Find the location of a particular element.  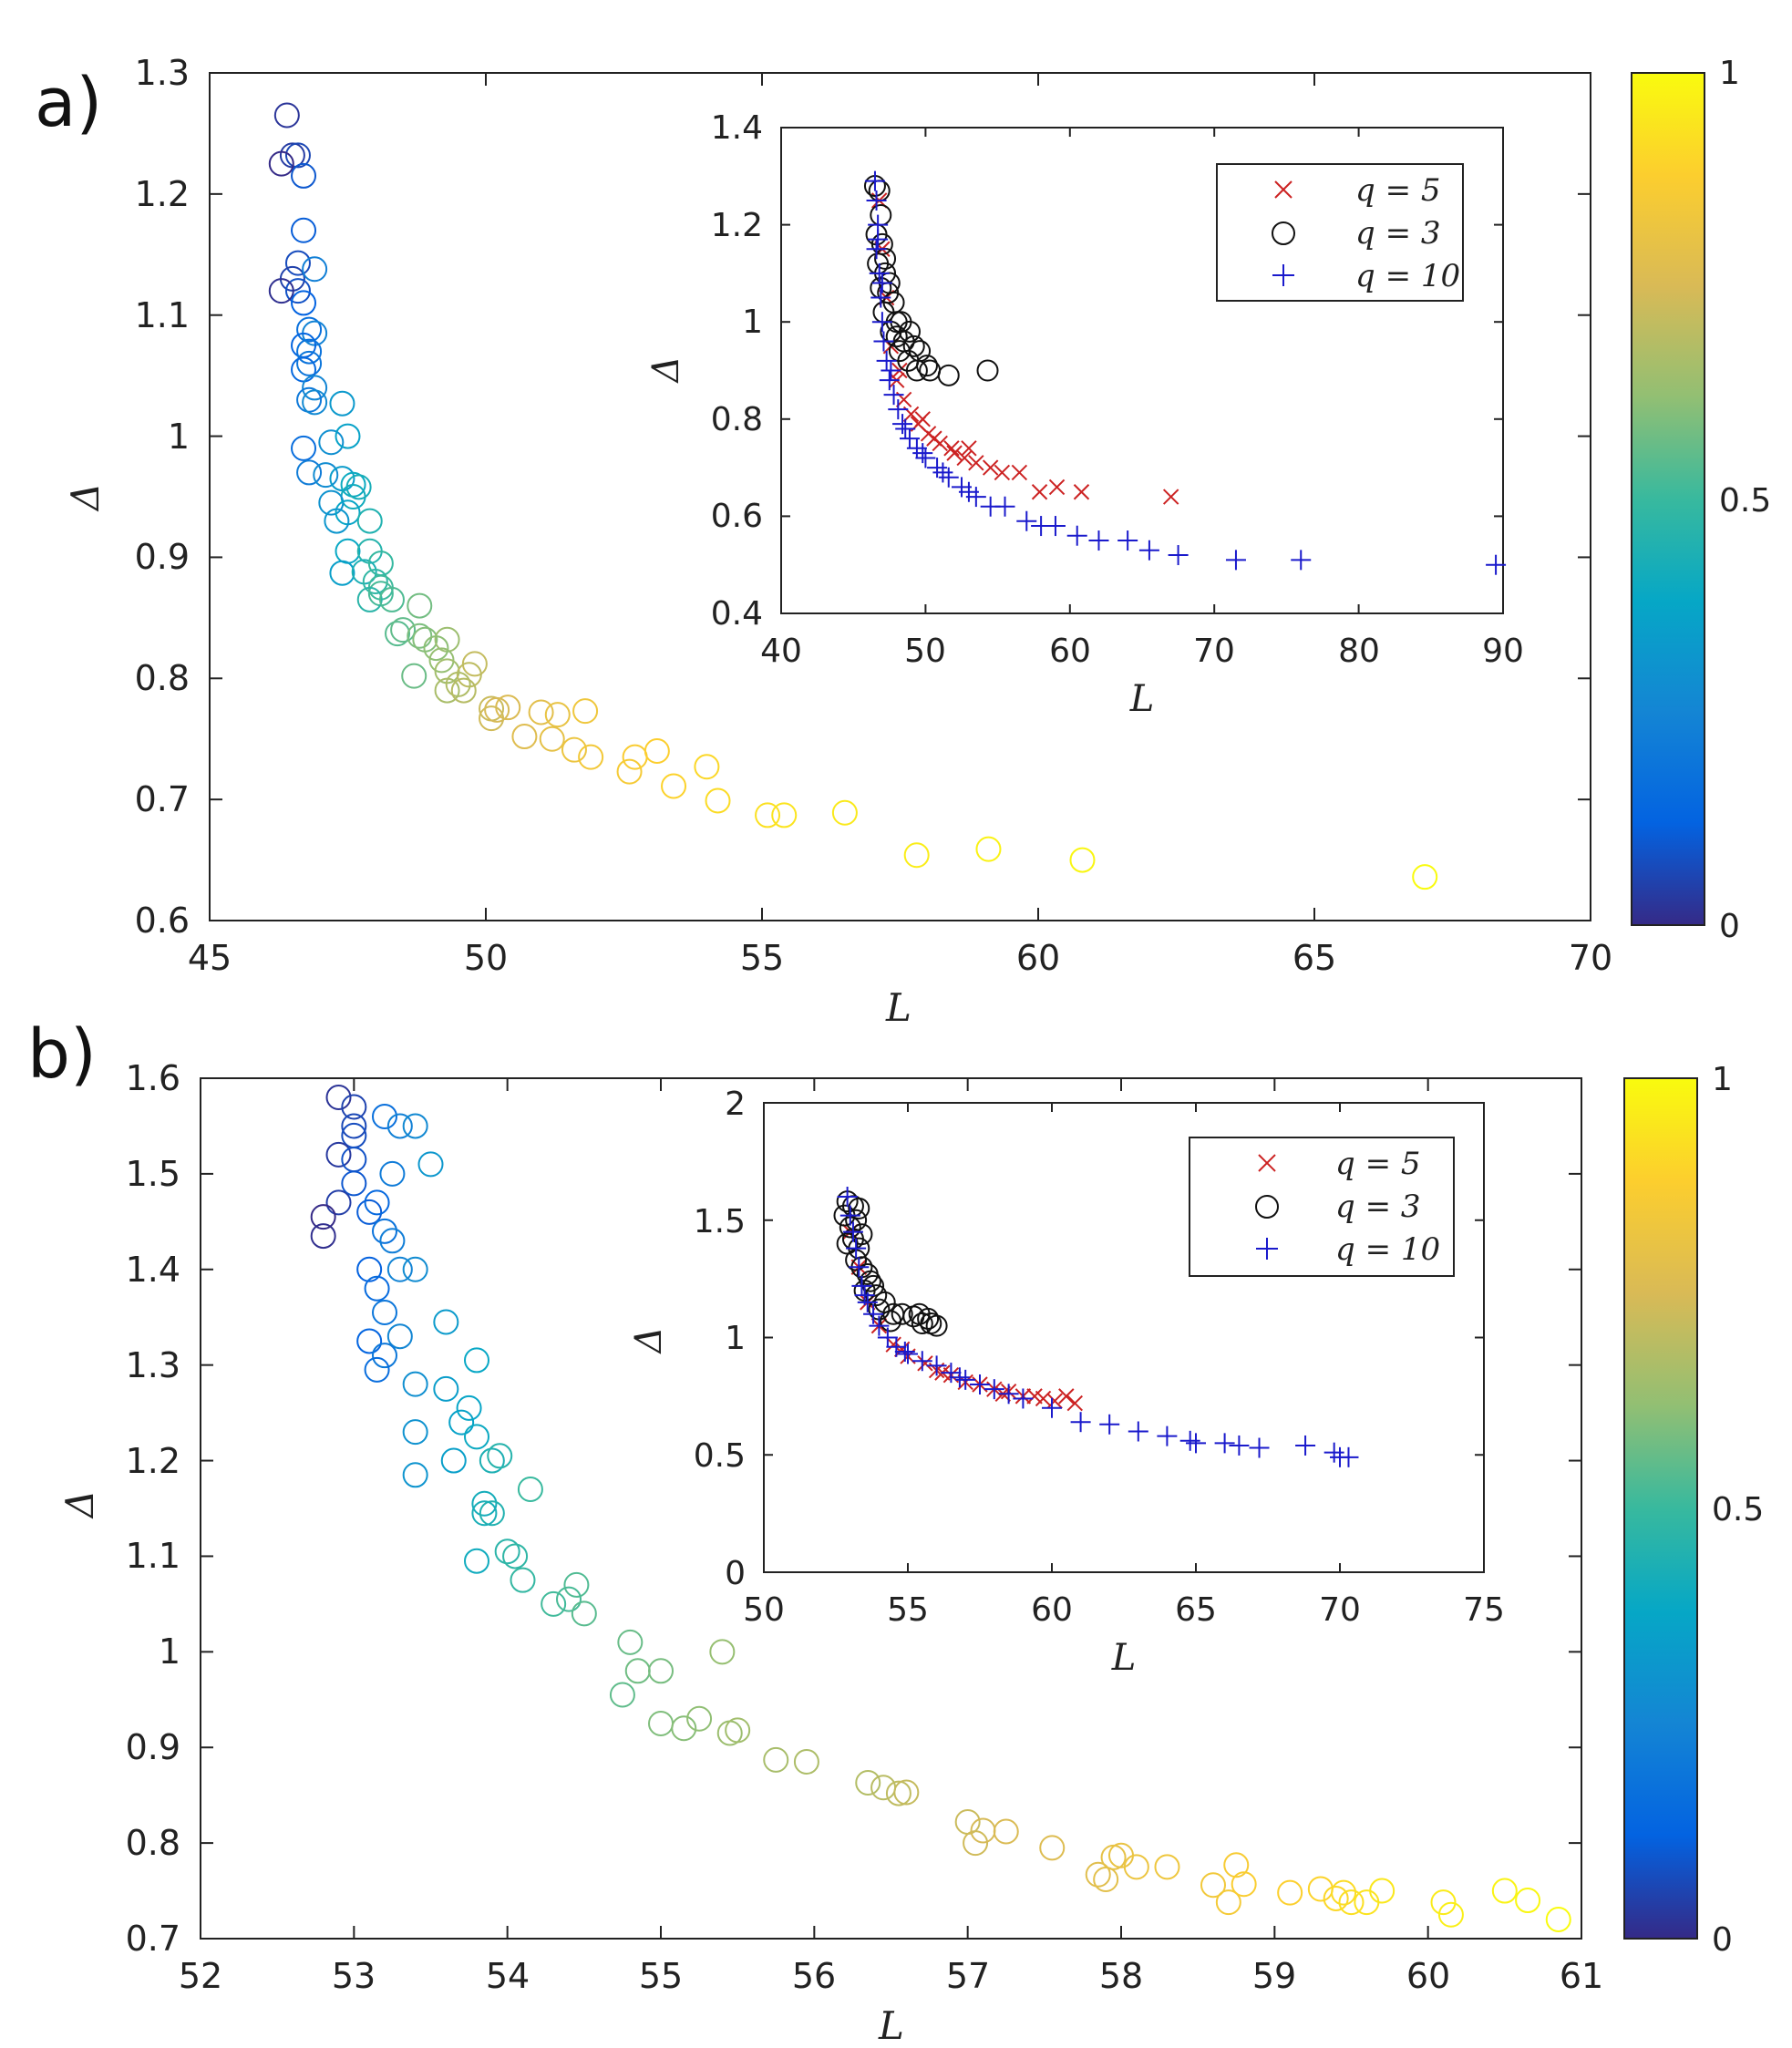

panel-b-ylabel: Δ is located at coordinates (79, 1504).